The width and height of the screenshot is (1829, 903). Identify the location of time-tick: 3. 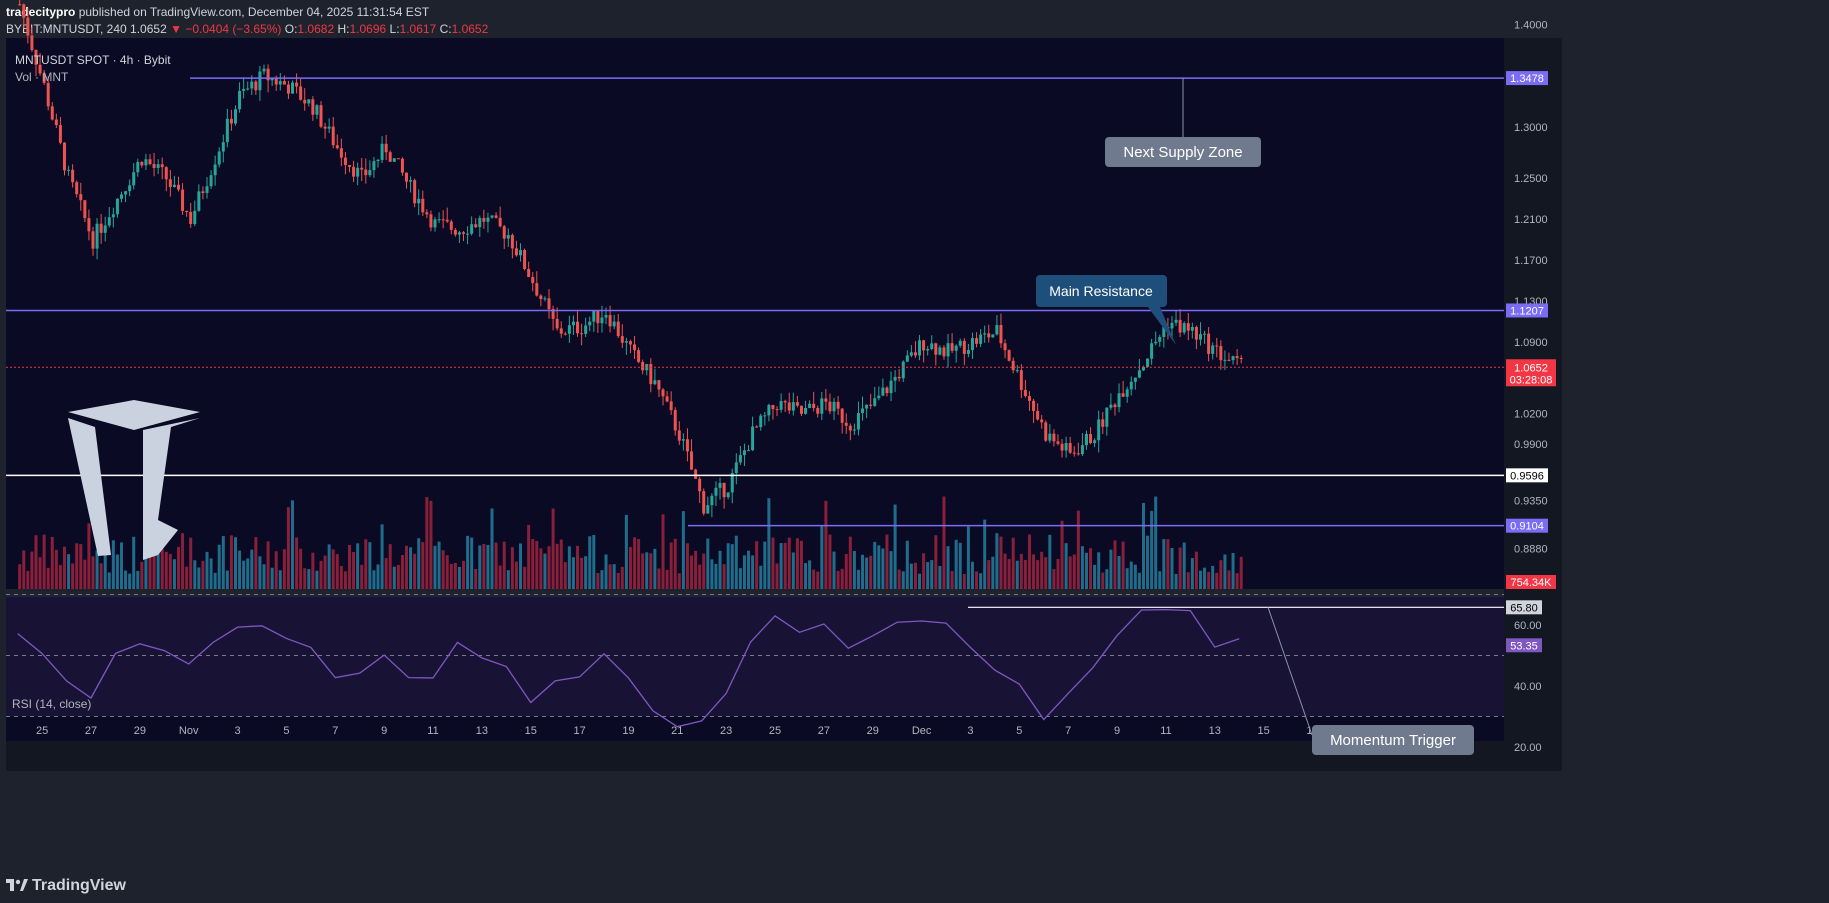
(238, 731).